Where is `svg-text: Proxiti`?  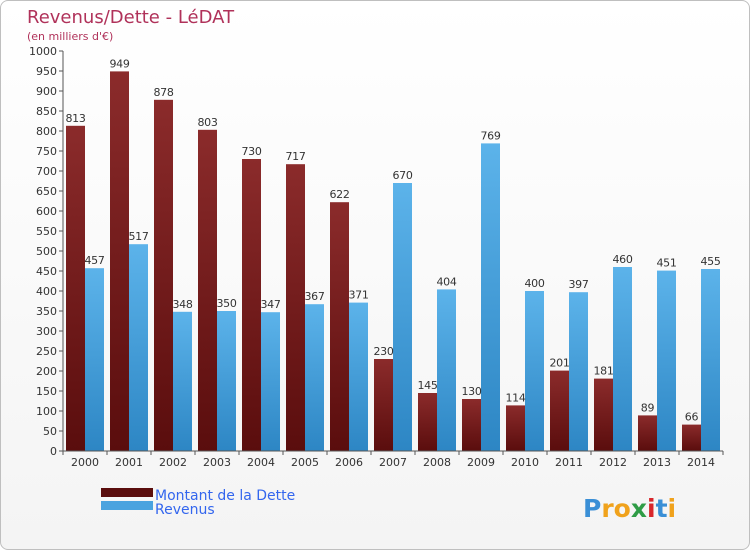
svg-text: Proxiti is located at coordinates (629, 508).